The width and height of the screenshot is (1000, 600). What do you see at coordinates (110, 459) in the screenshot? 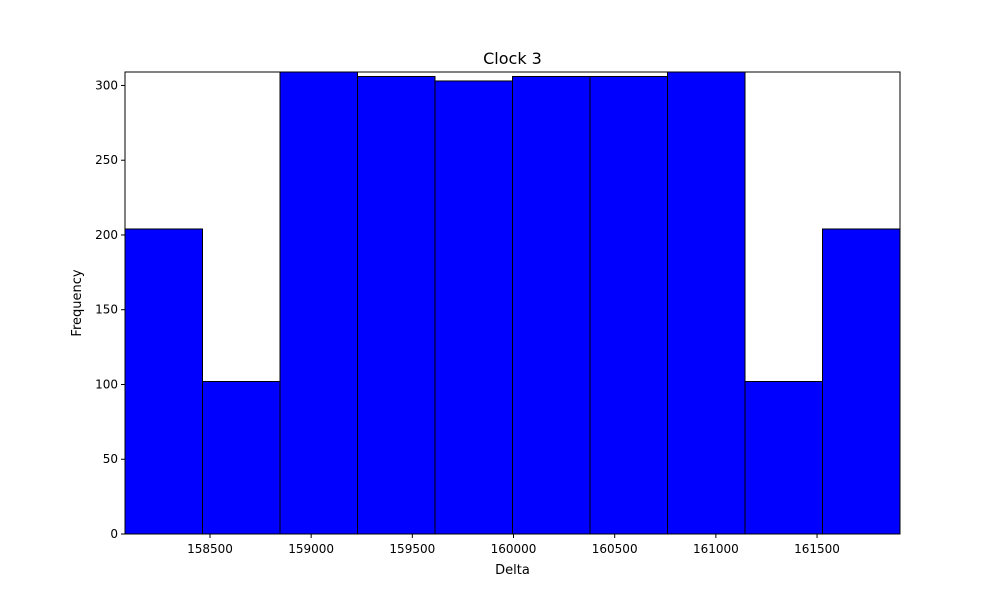
I see `y-tick-label: 50` at bounding box center [110, 459].